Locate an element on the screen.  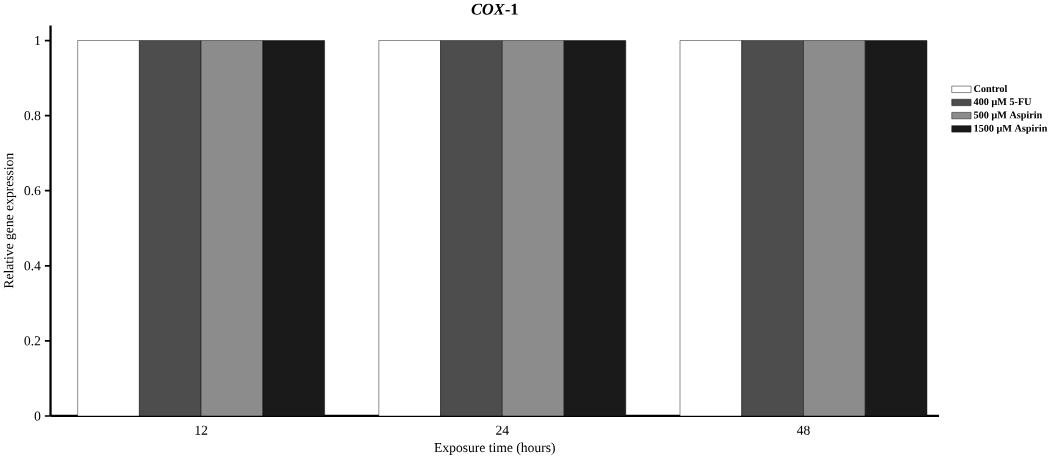
legend-label: 500 µM Aspirin is located at coordinates (1008, 116).